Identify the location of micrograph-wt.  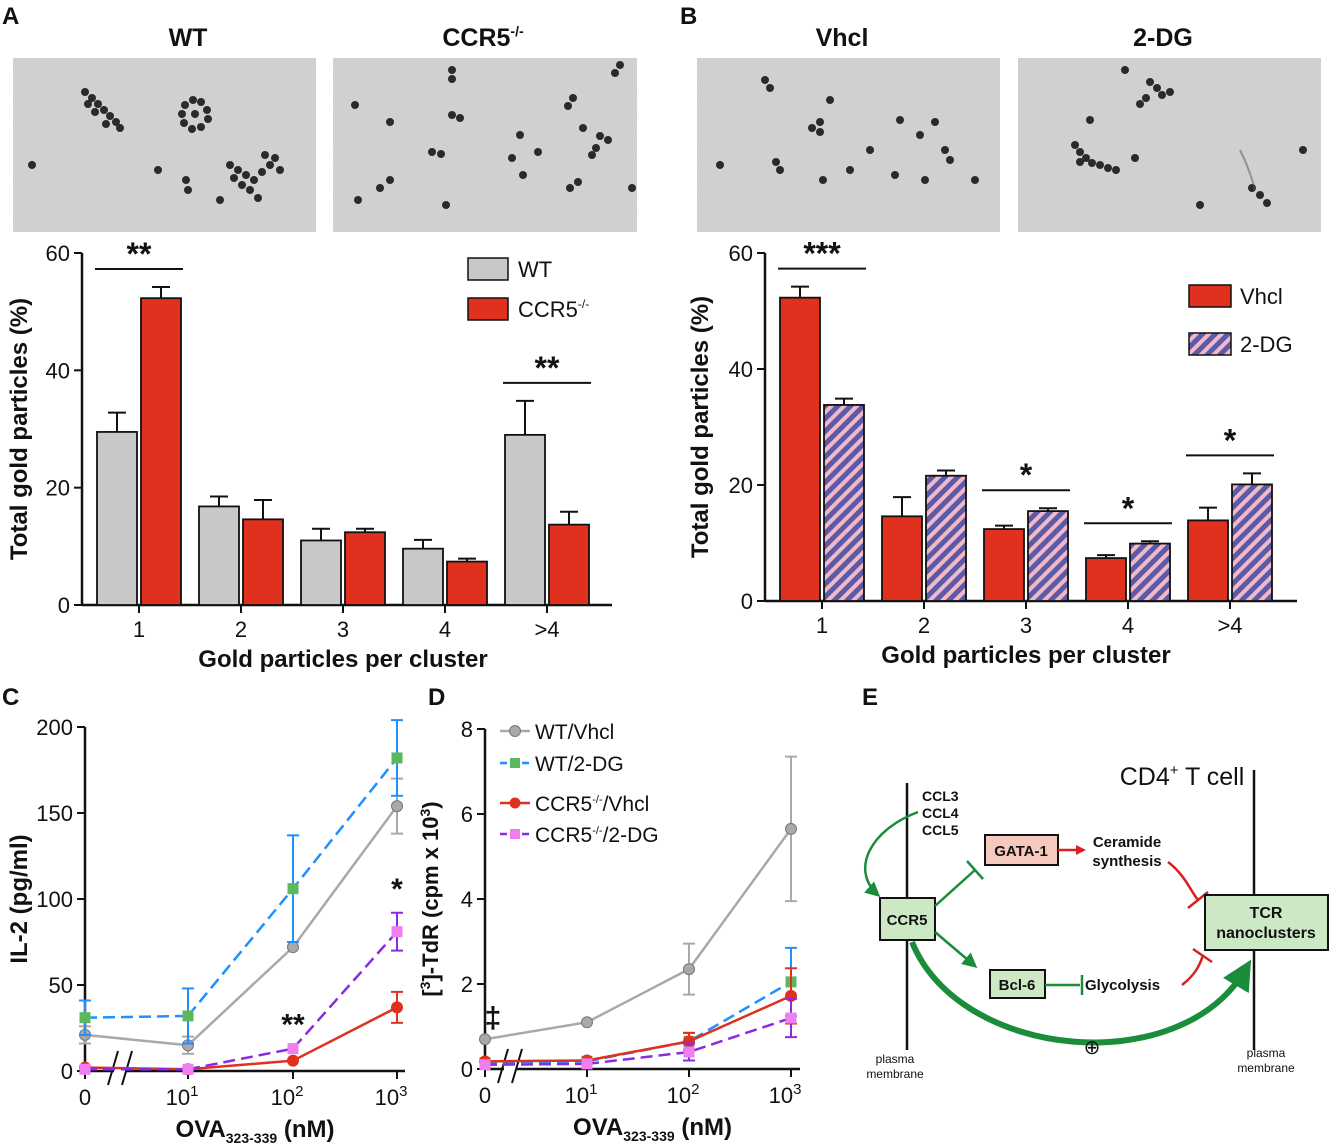
(164, 145).